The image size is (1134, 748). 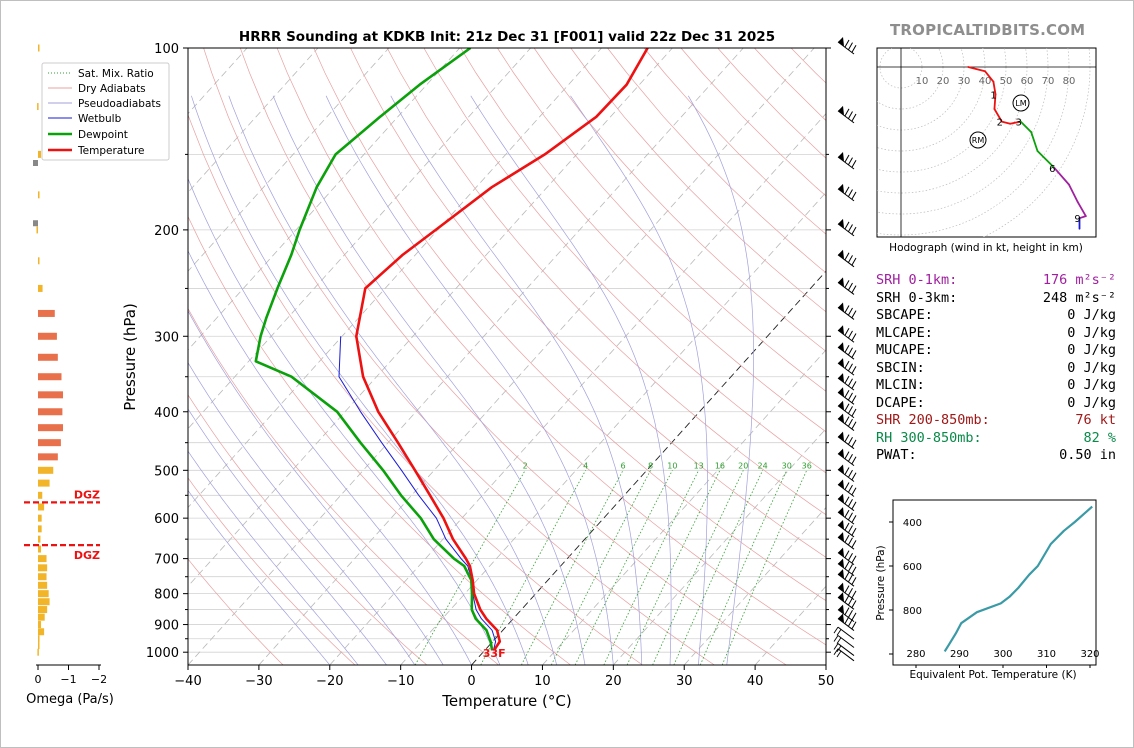 I want to click on index-row: SBCIN: 0 J/kg, so click(x=996, y=369).